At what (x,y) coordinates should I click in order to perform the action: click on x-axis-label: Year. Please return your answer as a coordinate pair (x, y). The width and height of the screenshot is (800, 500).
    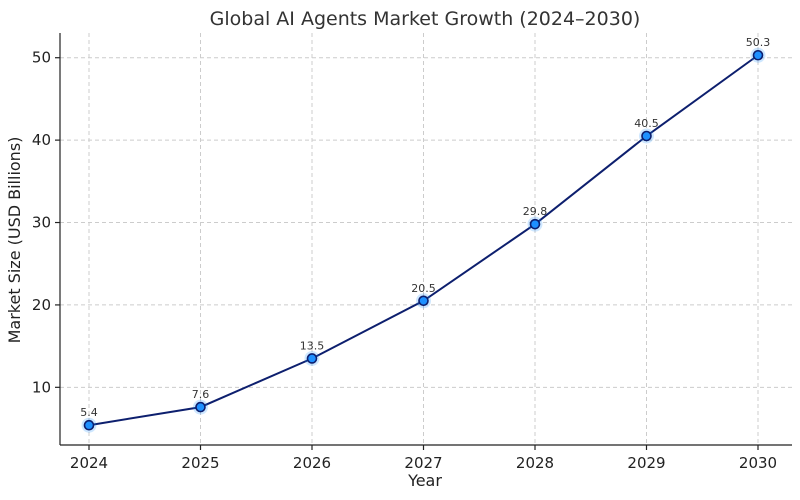
    Looking at the image, I should click on (424, 480).